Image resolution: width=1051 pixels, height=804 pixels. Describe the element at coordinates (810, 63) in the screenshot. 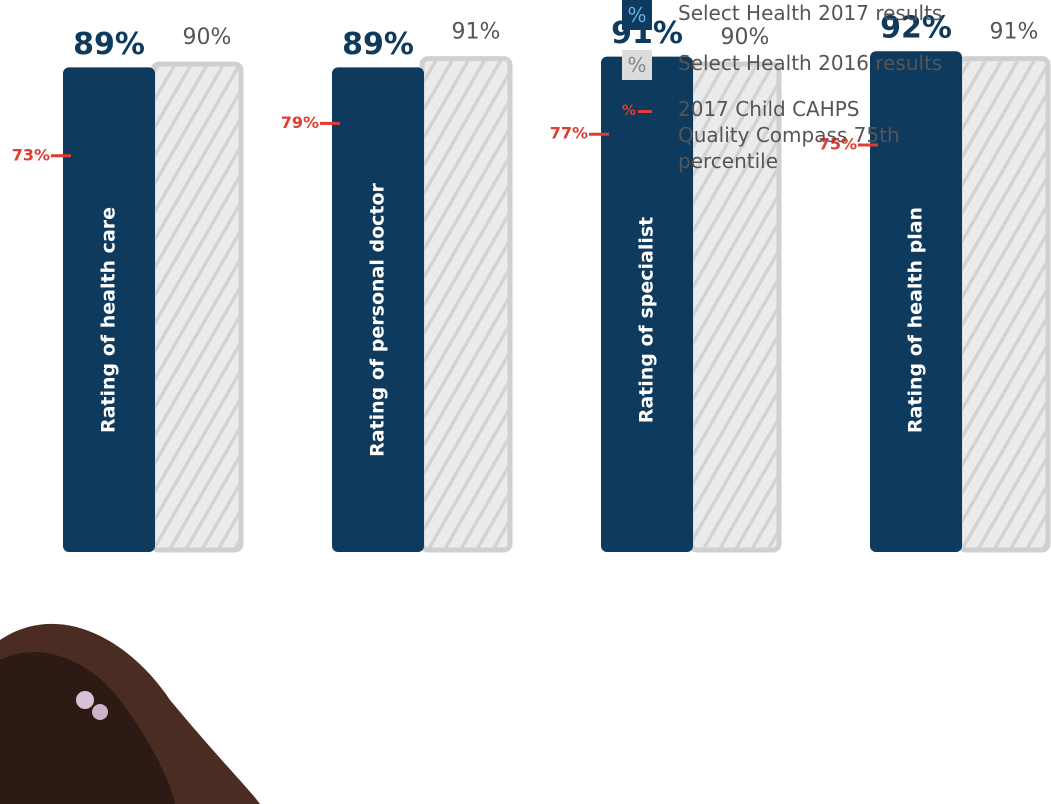

I see `legend-label: Select Health 2016 results` at that location.